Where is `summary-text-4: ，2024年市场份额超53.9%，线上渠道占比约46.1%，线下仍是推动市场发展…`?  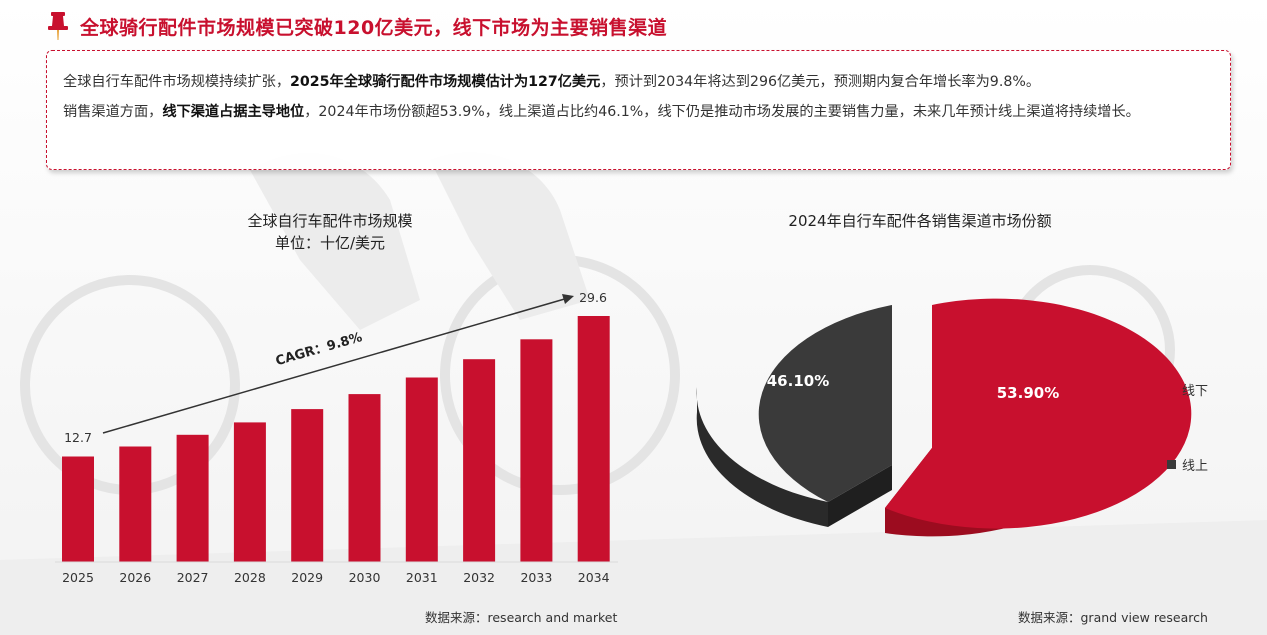
summary-text-4: ，2024年市场份额超53.9%，线上渠道占比约46.1%，线下仍是推动市场发展… is located at coordinates (722, 112).